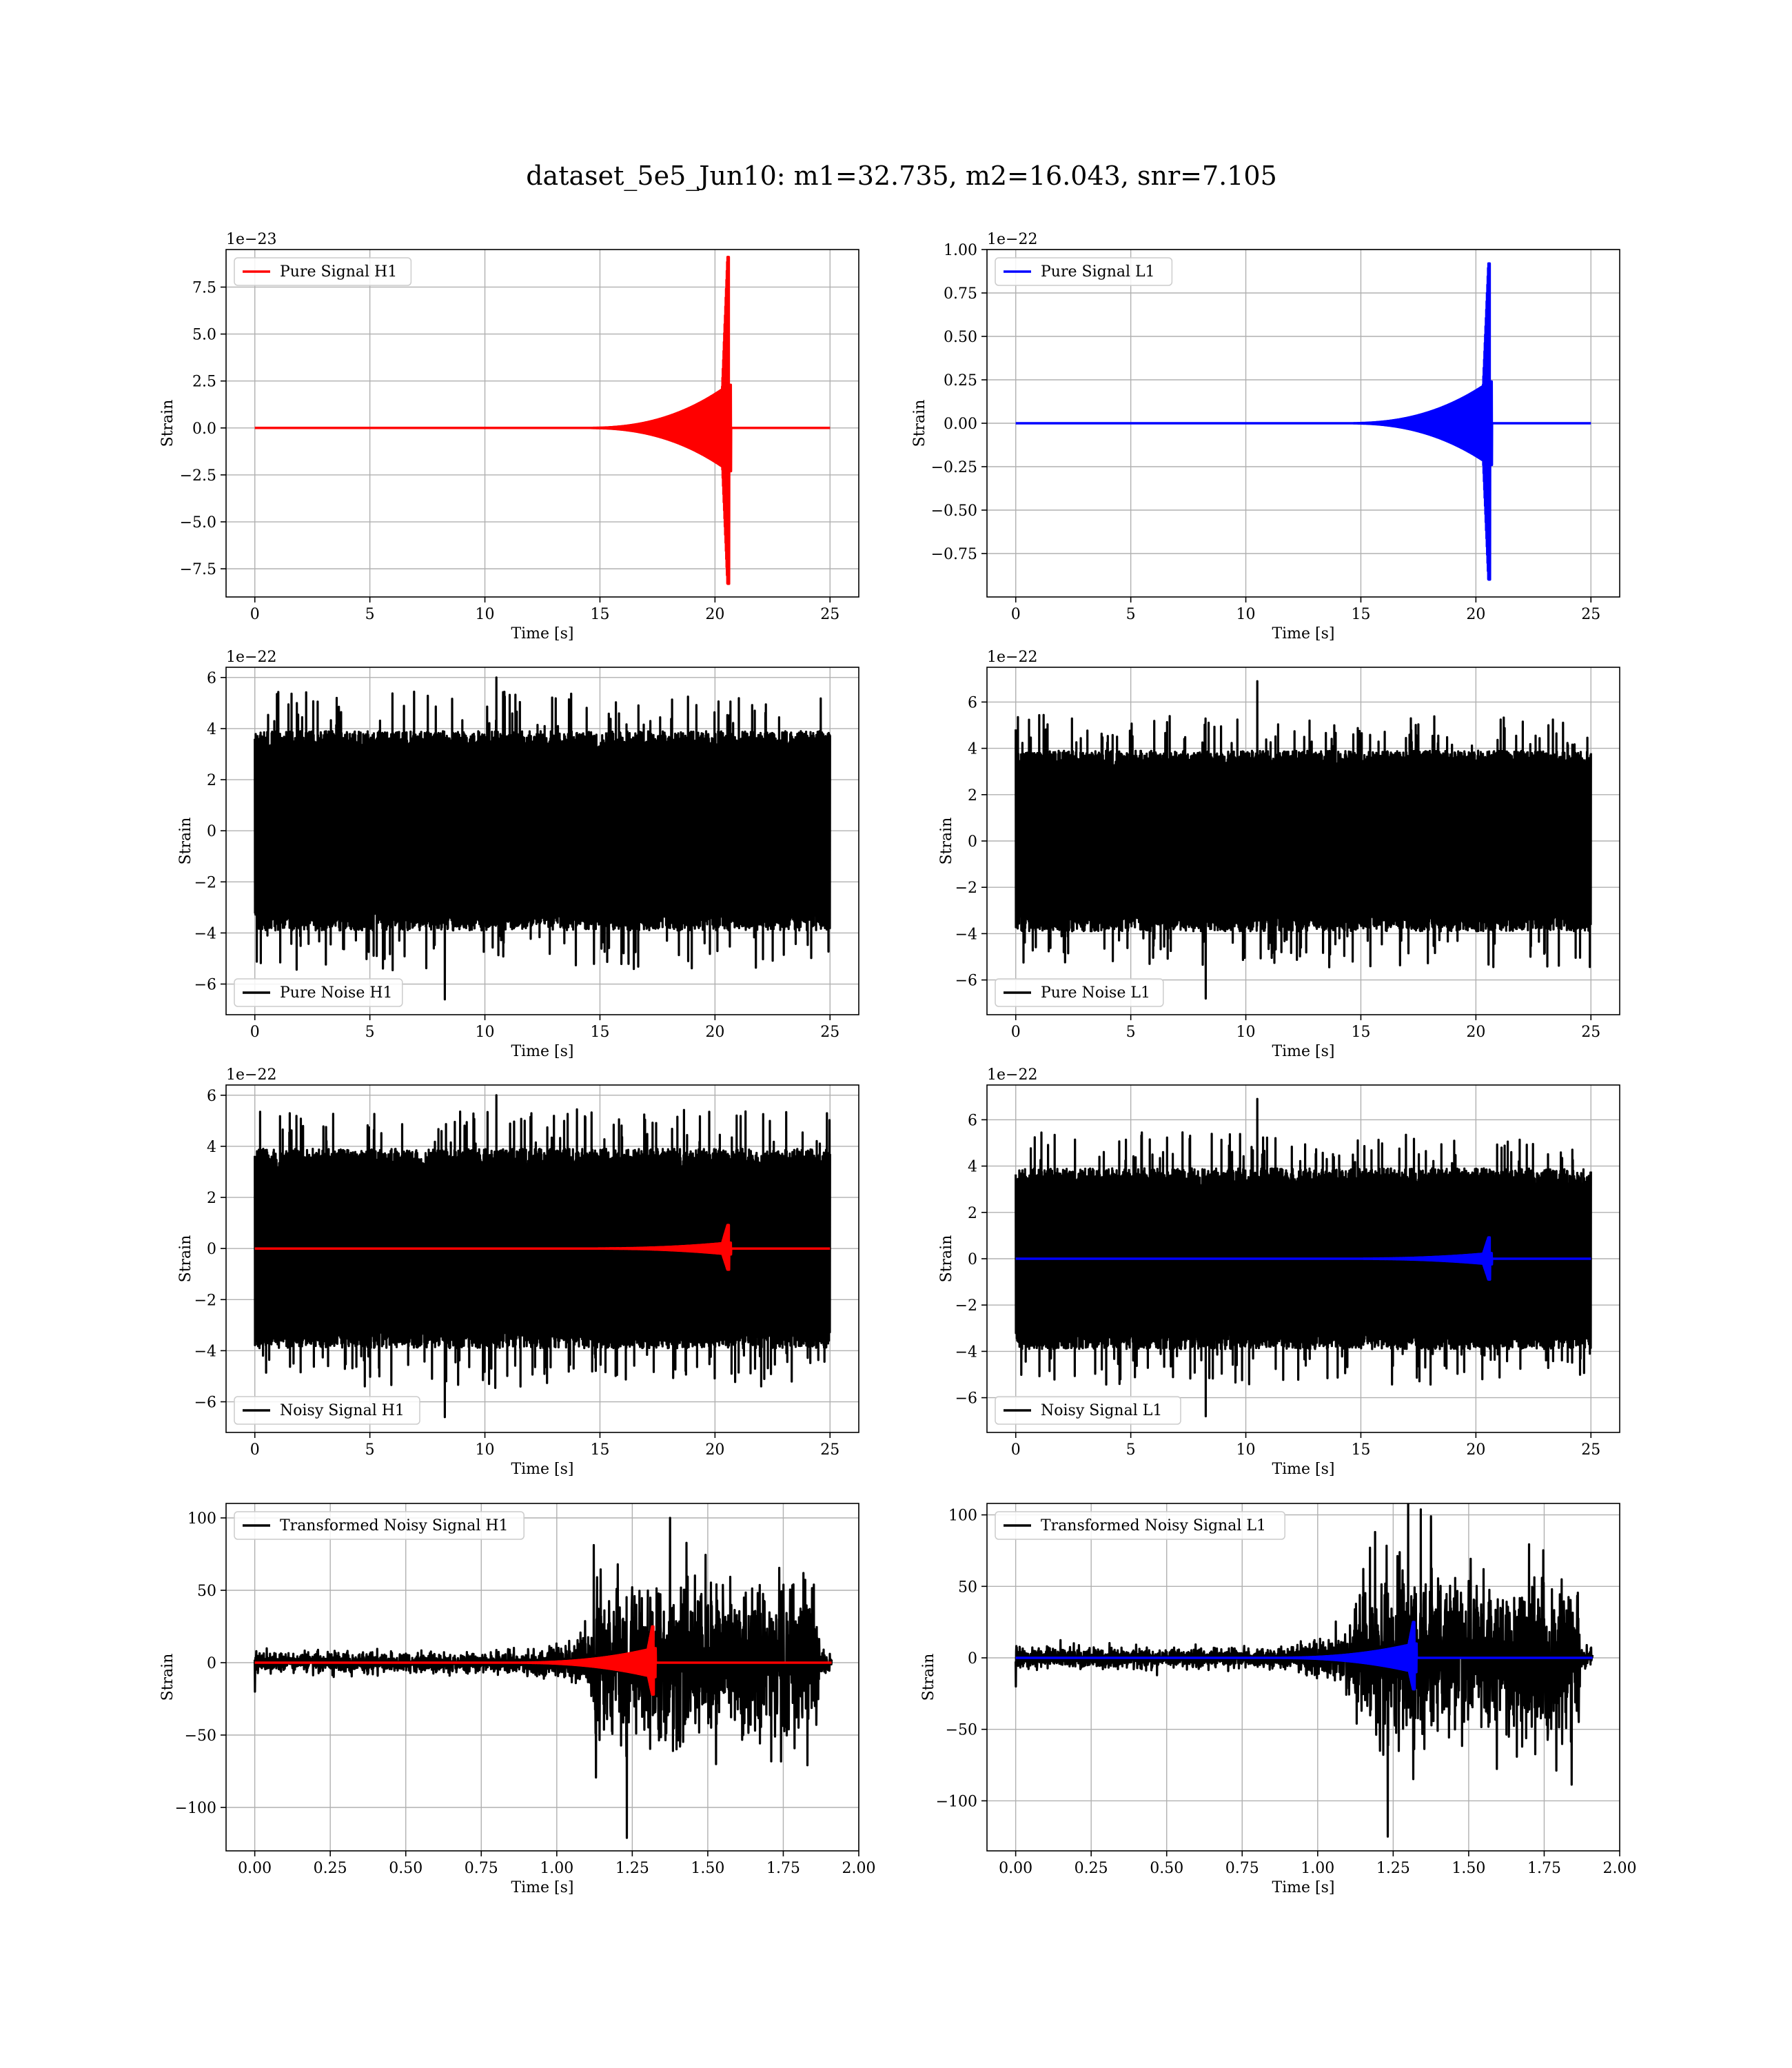  I want to click on legend-label: Transformed Noisy Signal L1, so click(1153, 1526).